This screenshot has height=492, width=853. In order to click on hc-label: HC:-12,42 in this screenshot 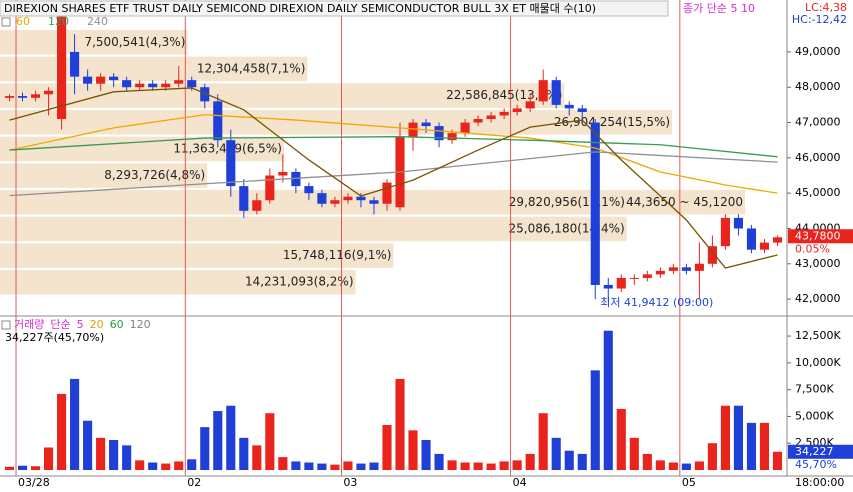, I will do `click(819, 19)`.